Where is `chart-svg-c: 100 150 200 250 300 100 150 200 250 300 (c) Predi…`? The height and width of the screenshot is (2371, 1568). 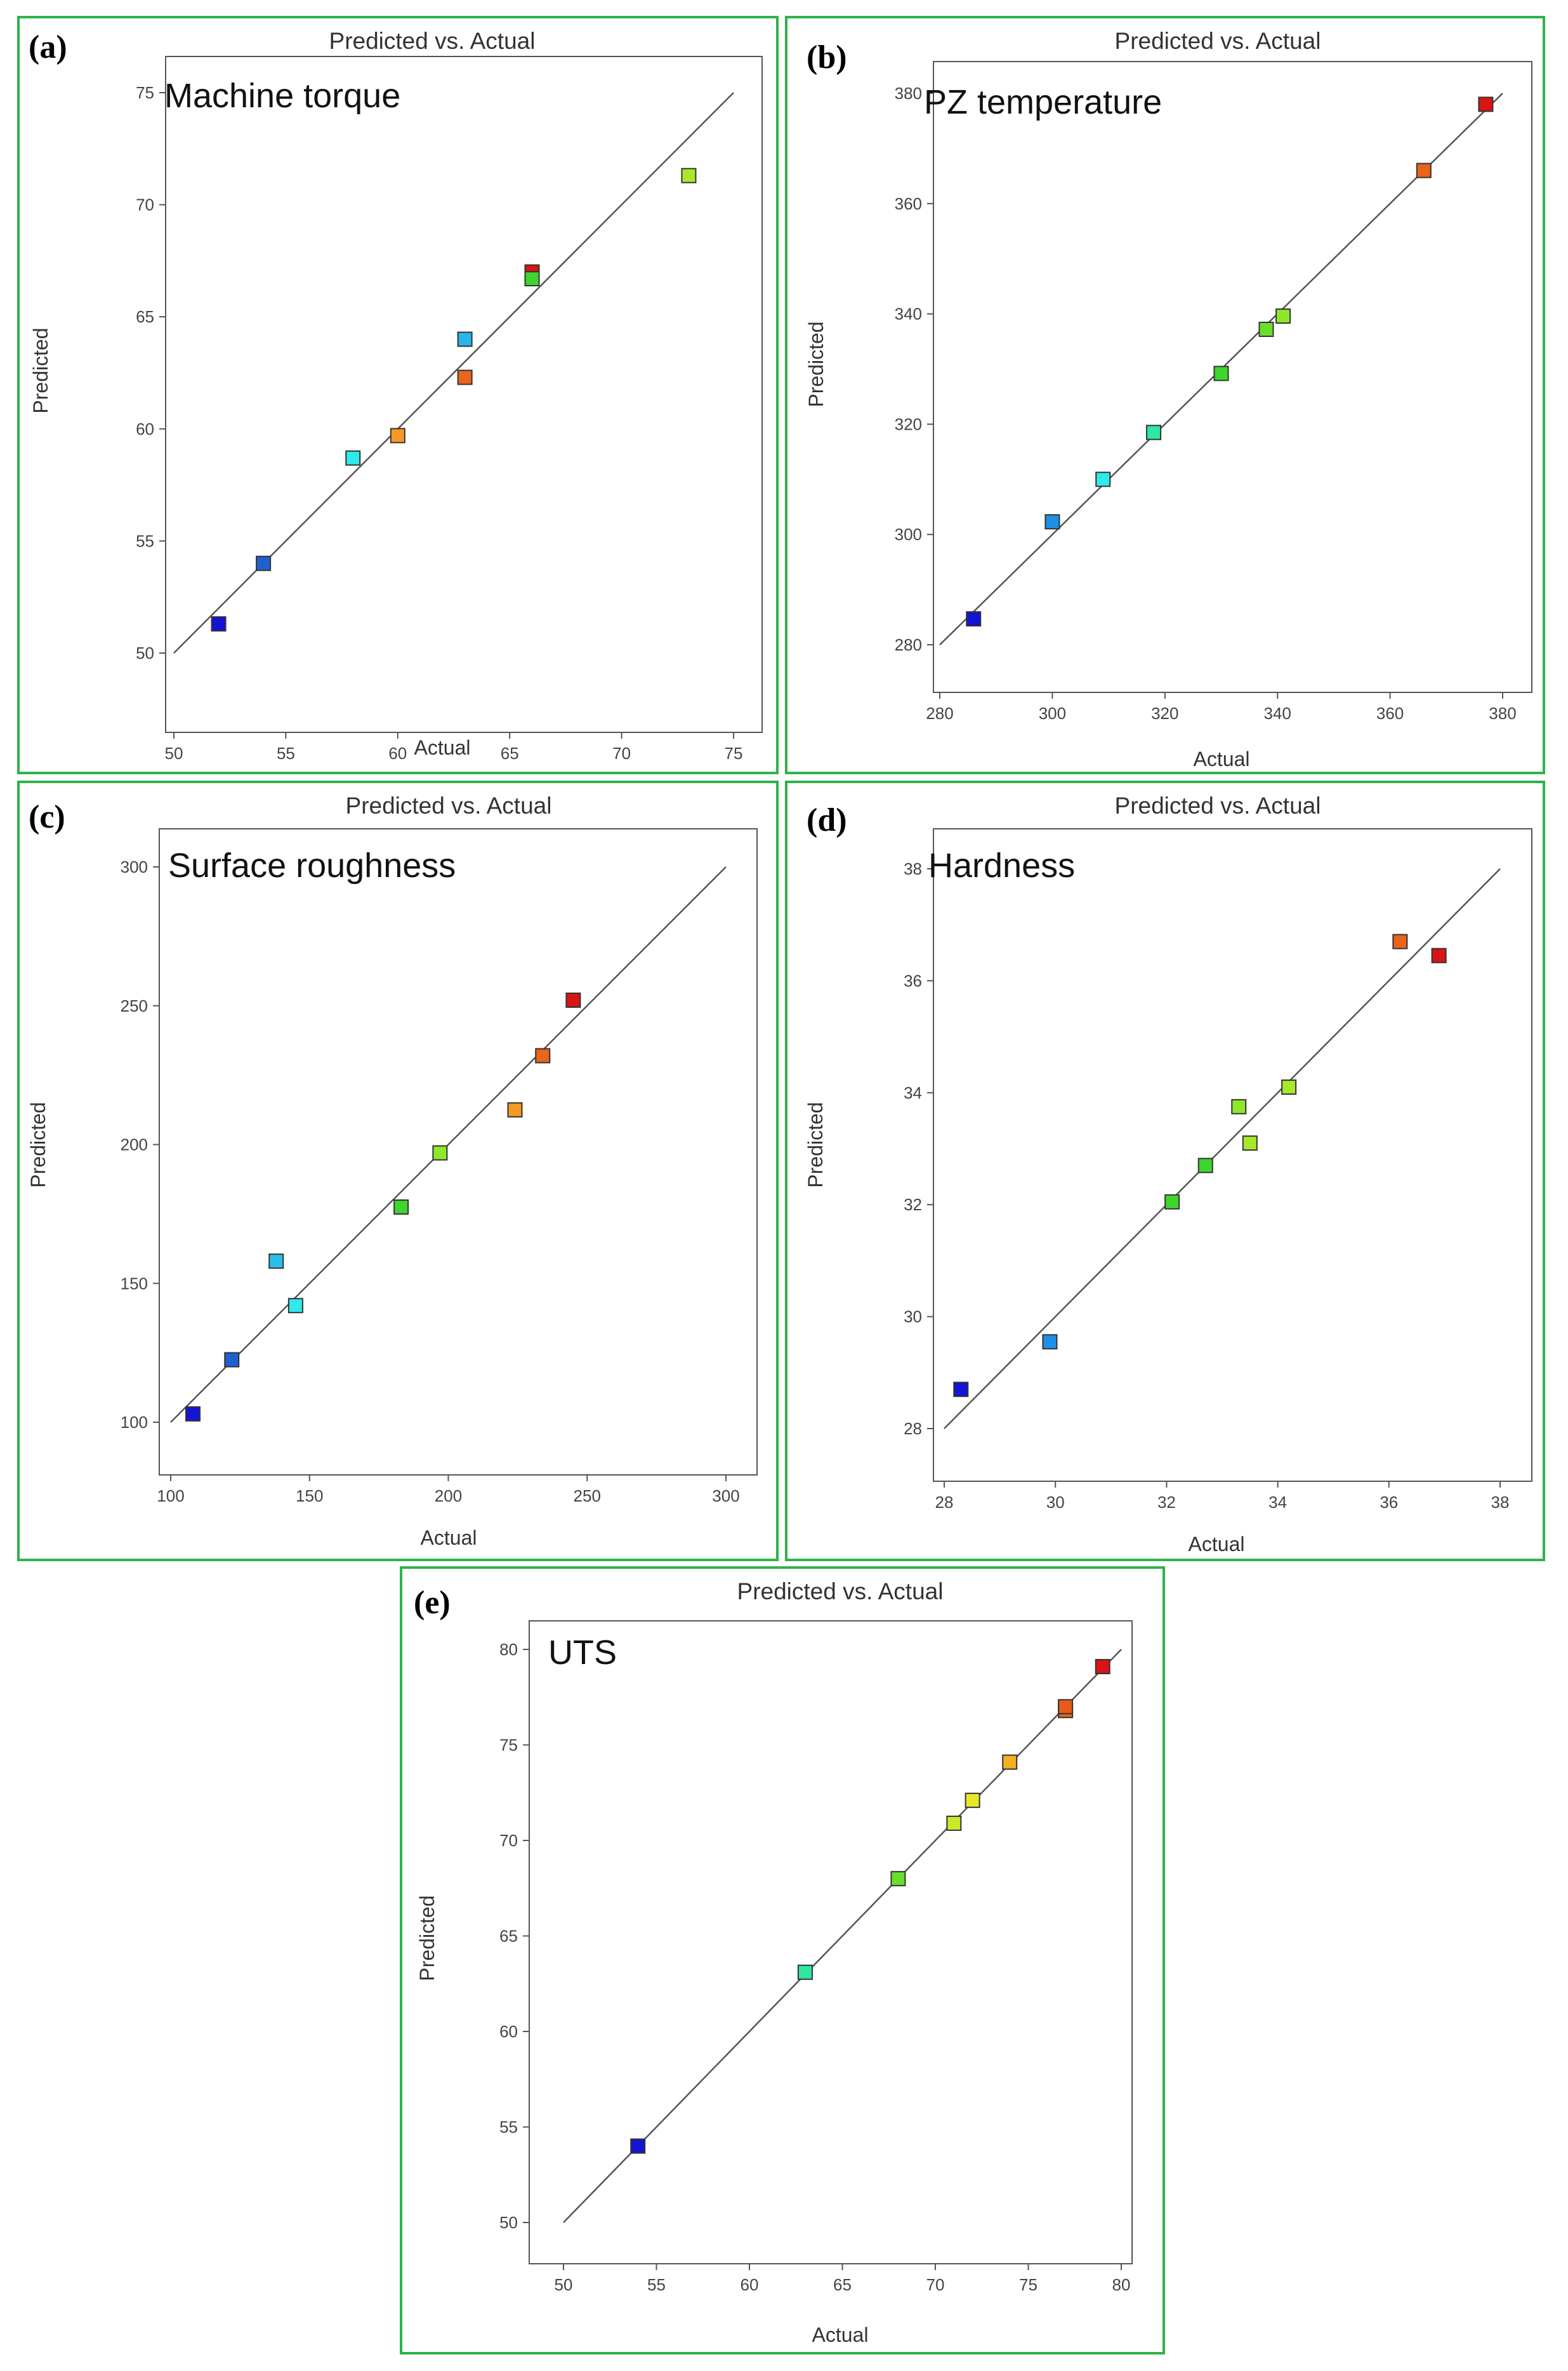 chart-svg-c: 100 150 200 250 300 100 150 200 250 300 (c) Predi… is located at coordinates (392, 1171).